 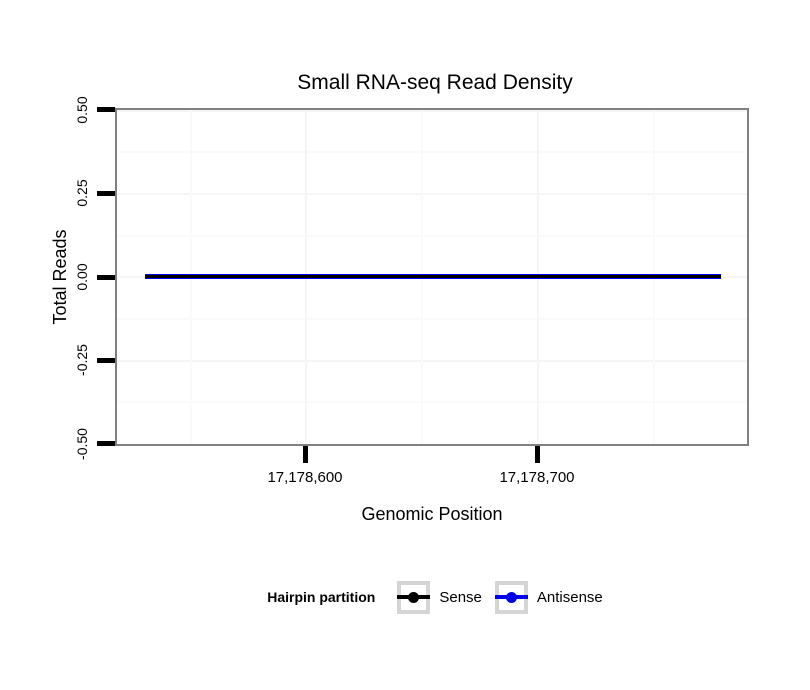 I want to click on y-tick-label: -0.50, so click(x=82, y=444).